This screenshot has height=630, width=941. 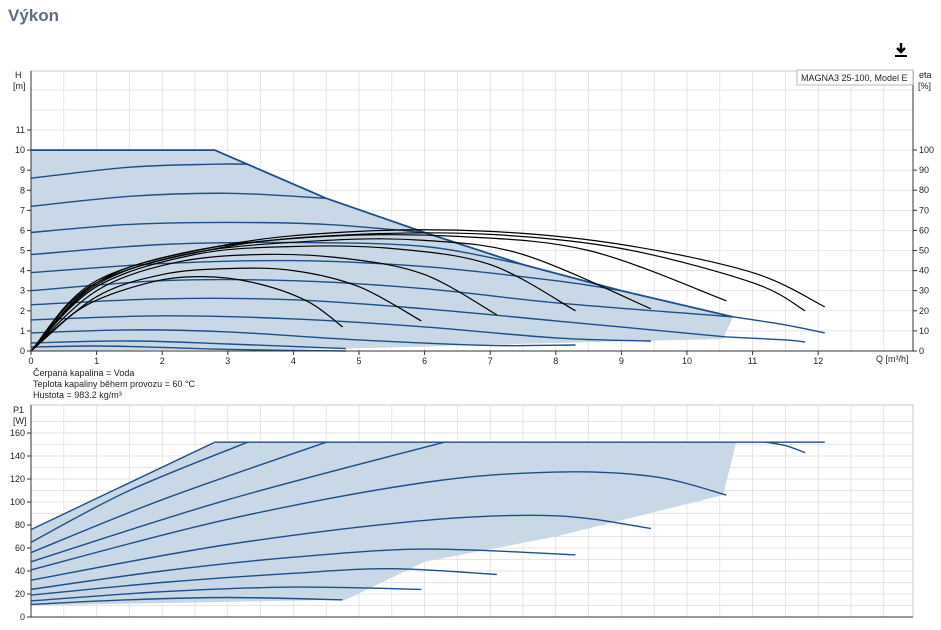 I want to click on y-axis-label-h: H, so click(x=18, y=75).